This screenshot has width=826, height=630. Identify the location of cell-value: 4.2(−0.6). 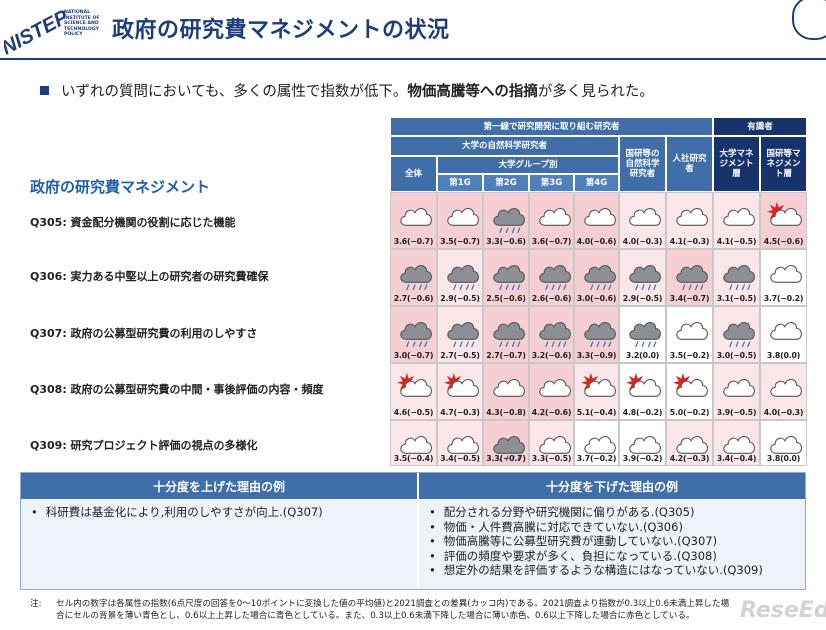
(551, 412).